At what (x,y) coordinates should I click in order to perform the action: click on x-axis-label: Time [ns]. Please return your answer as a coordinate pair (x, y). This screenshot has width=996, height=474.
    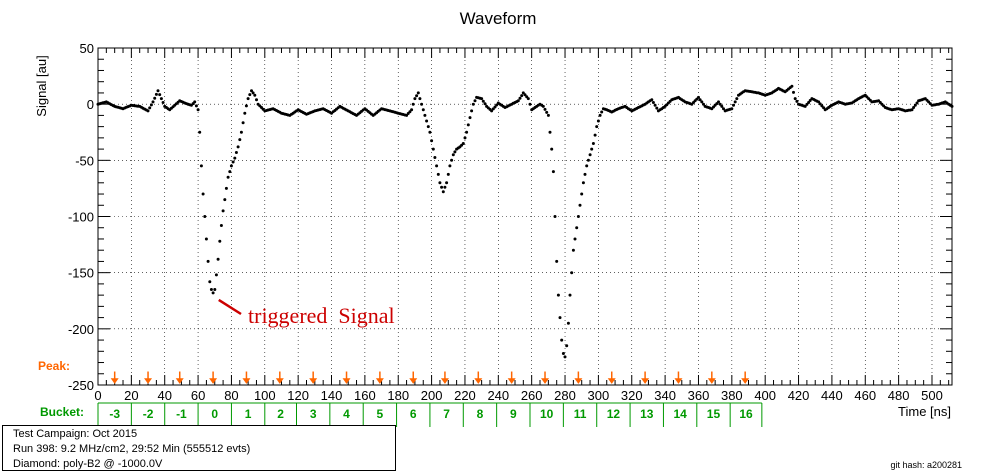
    Looking at the image, I should click on (924, 411).